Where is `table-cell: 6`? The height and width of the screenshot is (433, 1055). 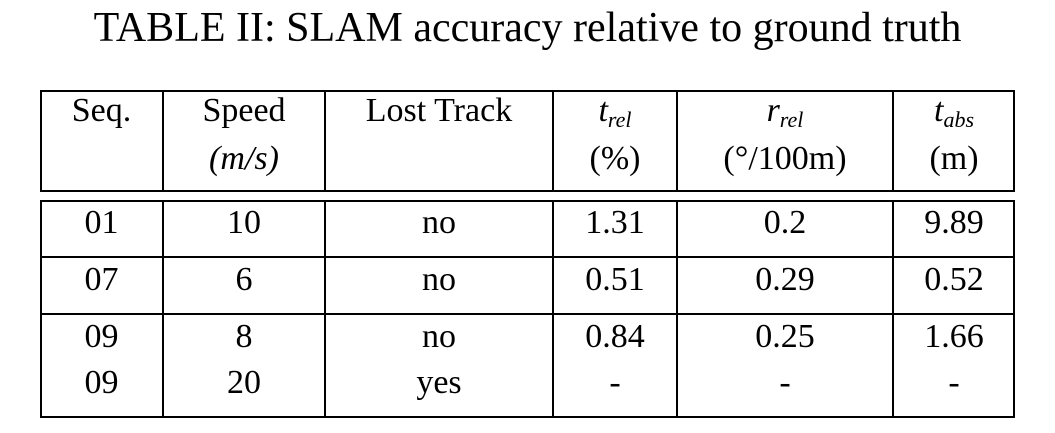 table-cell: 6 is located at coordinates (244, 279).